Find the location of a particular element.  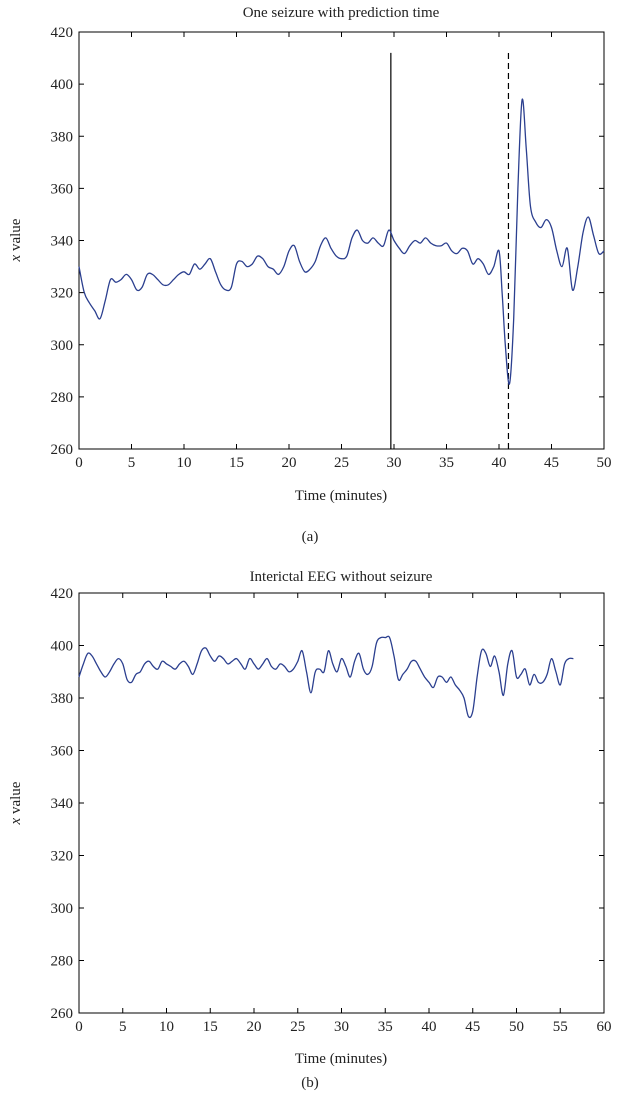

x-tick-label: 55 is located at coordinates (560, 1027).